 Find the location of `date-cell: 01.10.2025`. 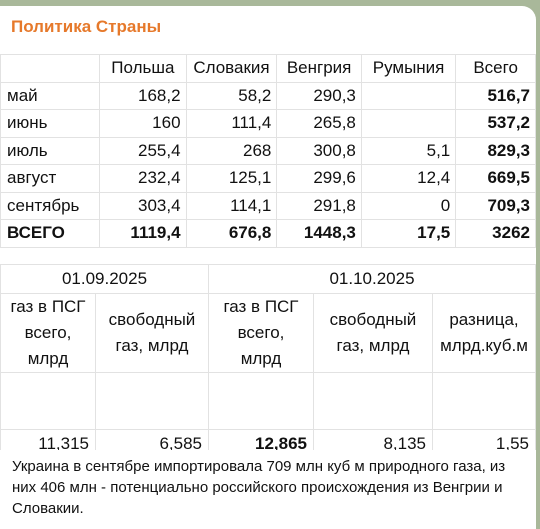

date-cell: 01.10.2025 is located at coordinates (372, 279).